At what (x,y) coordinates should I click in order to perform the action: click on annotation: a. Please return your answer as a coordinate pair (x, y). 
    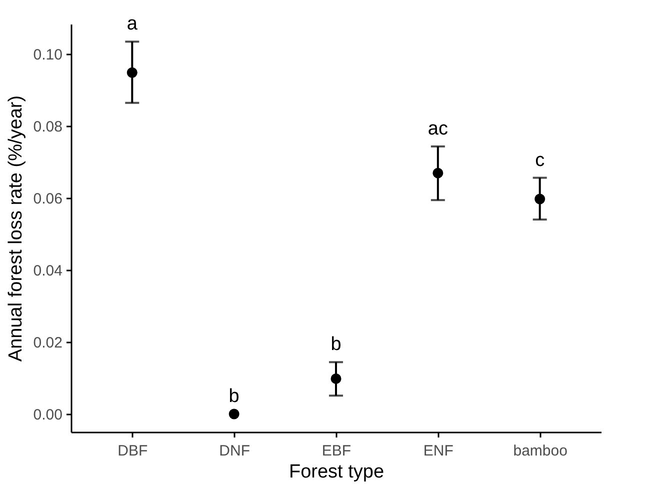
    Looking at the image, I should click on (132, 24).